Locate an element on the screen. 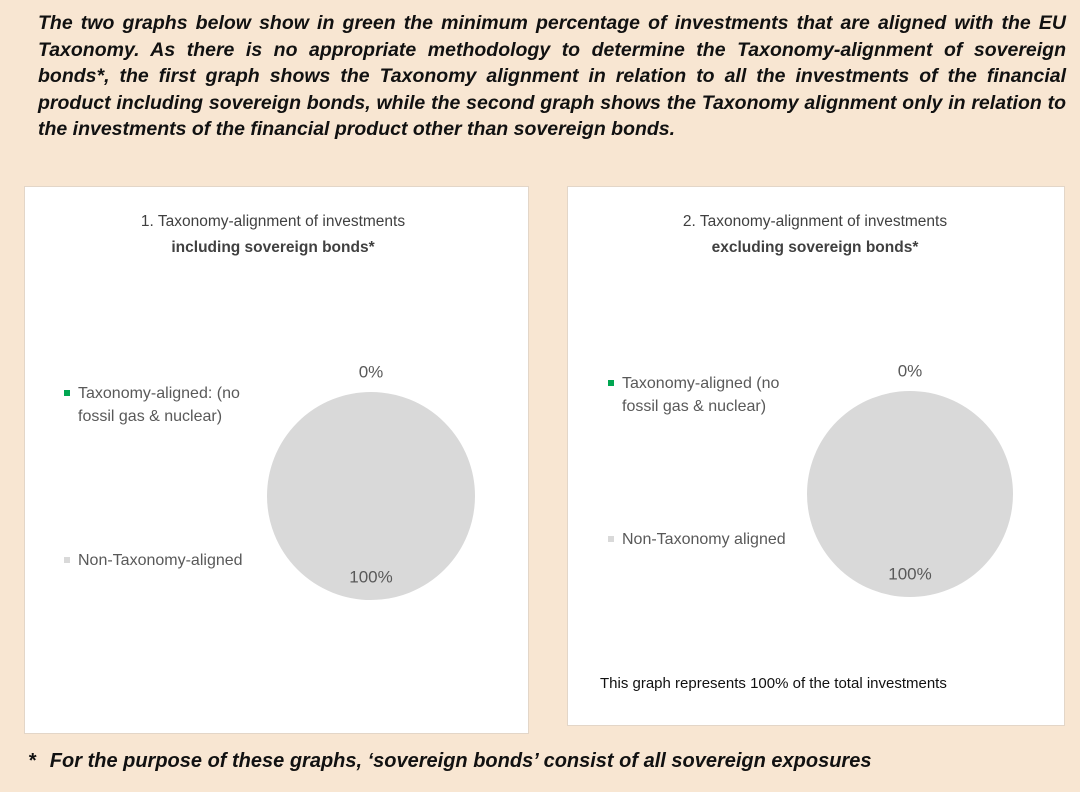 This screenshot has width=1080, height=792. legend-label: Non-Taxonomy aligned is located at coordinates (704, 539).